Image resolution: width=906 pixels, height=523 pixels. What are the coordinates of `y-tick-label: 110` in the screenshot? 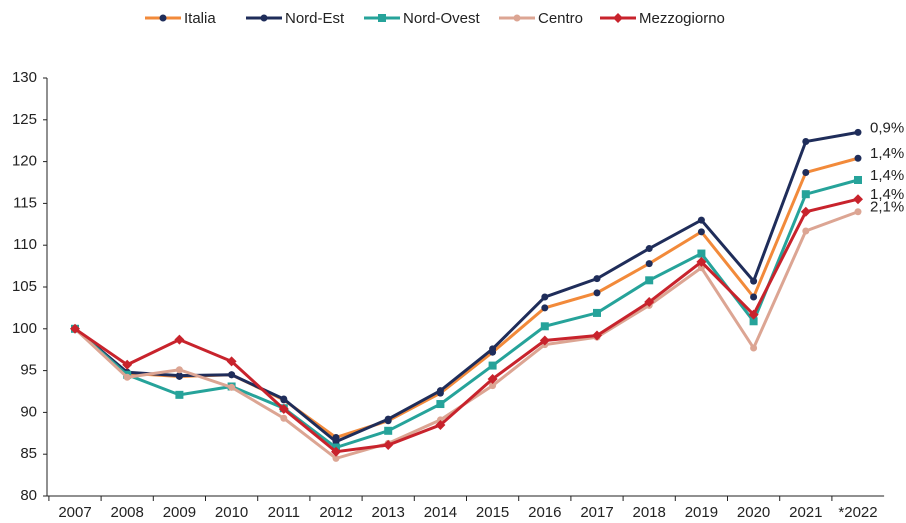 It's located at (25, 244).